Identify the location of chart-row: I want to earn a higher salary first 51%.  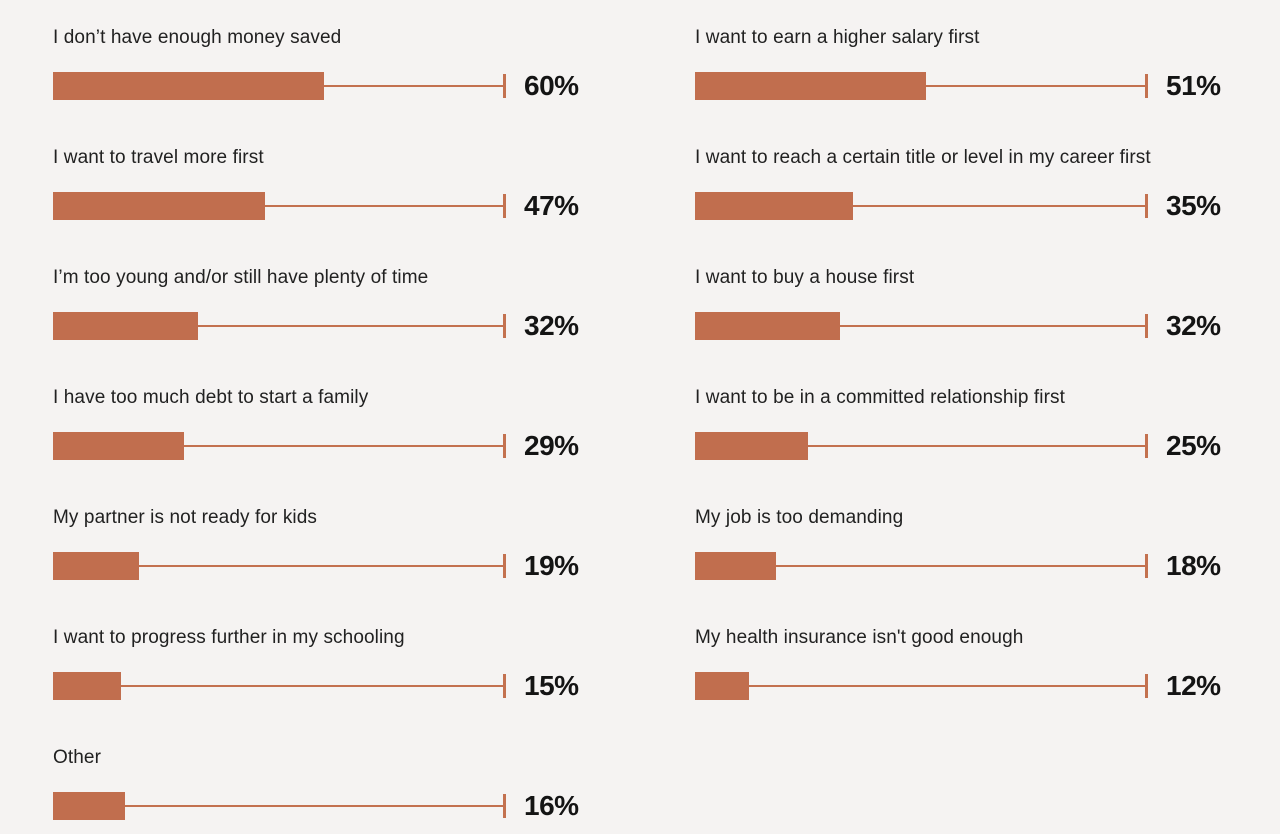
(962, 64).